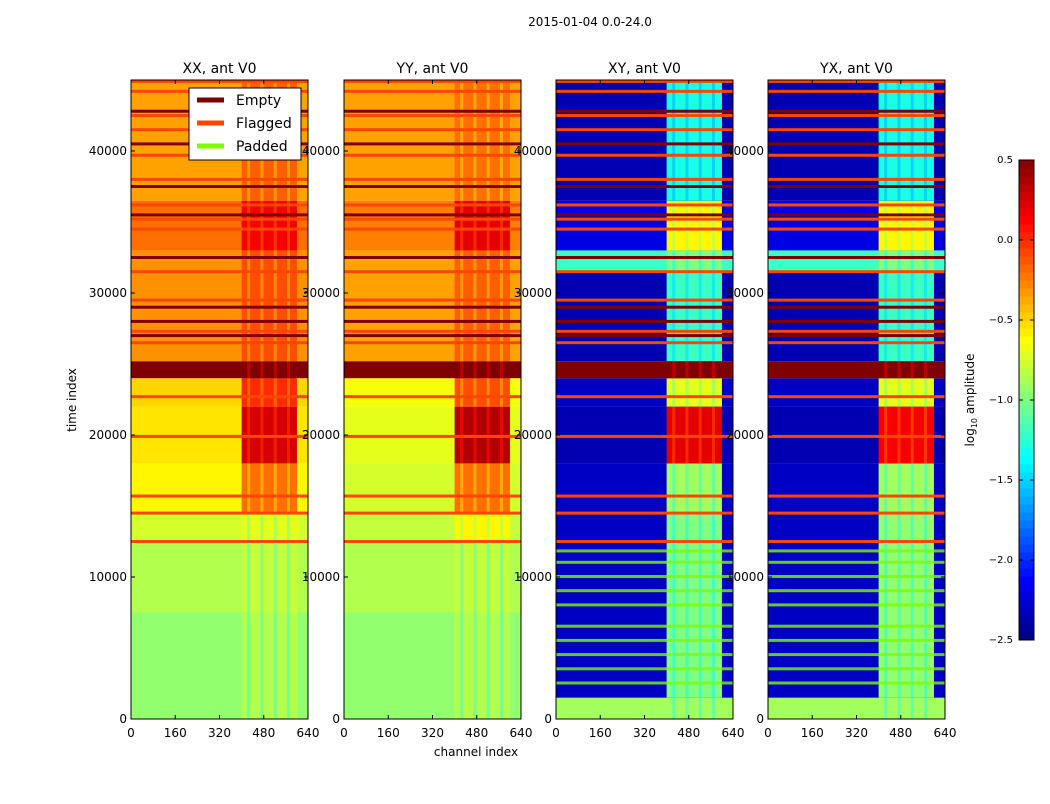  Describe the element at coordinates (1001, 560) in the screenshot. I see `colorbar-tick-label: −2.0` at that location.